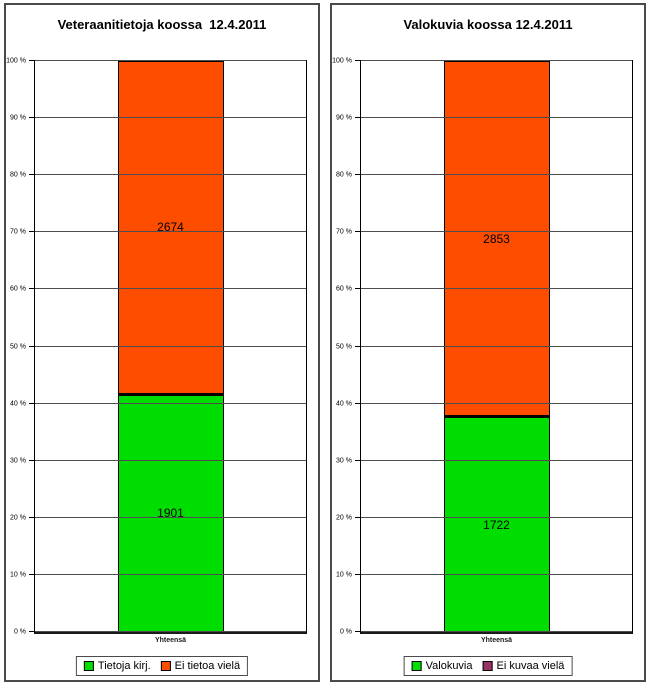 This screenshot has height=686, width=650. I want to click on legend: Valokuvia Ei kuvaa vielä, so click(488, 666).